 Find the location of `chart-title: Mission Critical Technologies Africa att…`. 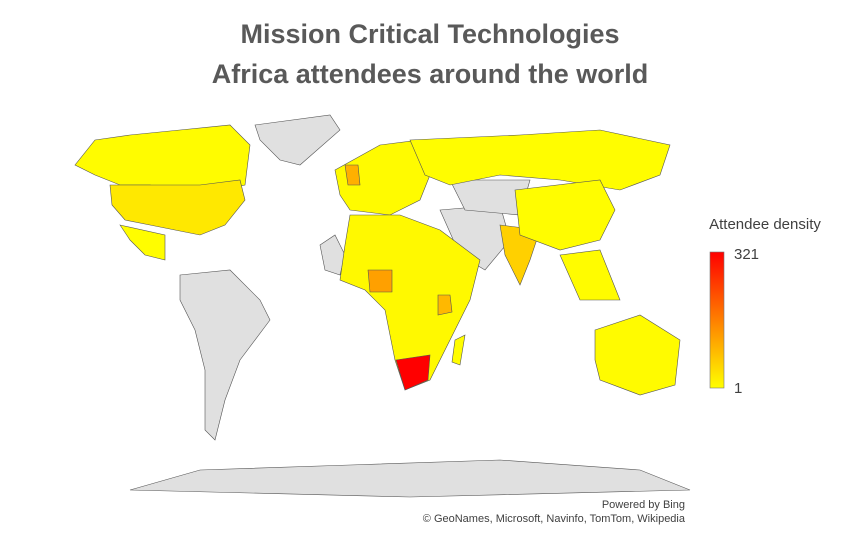

chart-title: Mission Critical Technologies Africa att… is located at coordinates (430, 54).